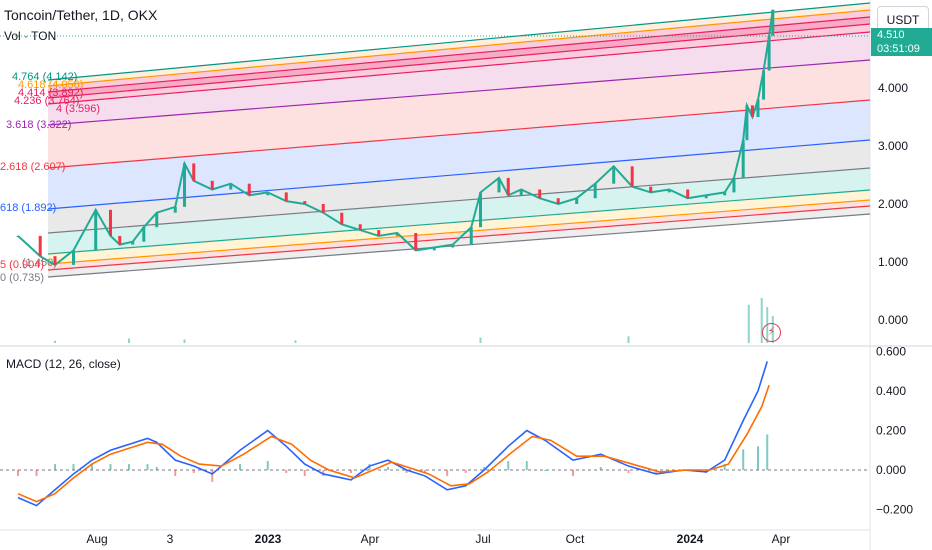 This screenshot has width=932, height=550. What do you see at coordinates (893, 204) in the screenshot?
I see `price-tick-label: 2.000` at bounding box center [893, 204].